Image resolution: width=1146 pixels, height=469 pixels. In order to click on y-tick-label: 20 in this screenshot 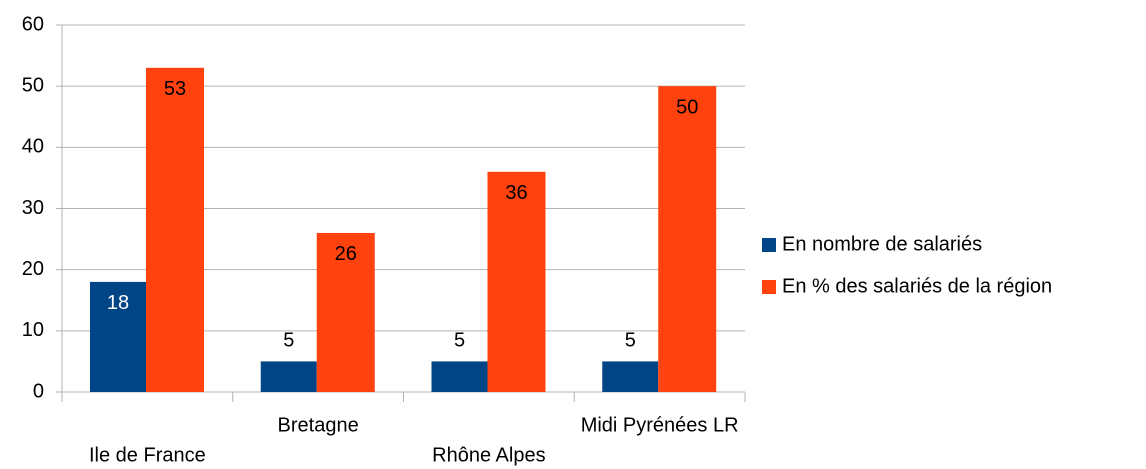, I will do `click(33, 269)`.